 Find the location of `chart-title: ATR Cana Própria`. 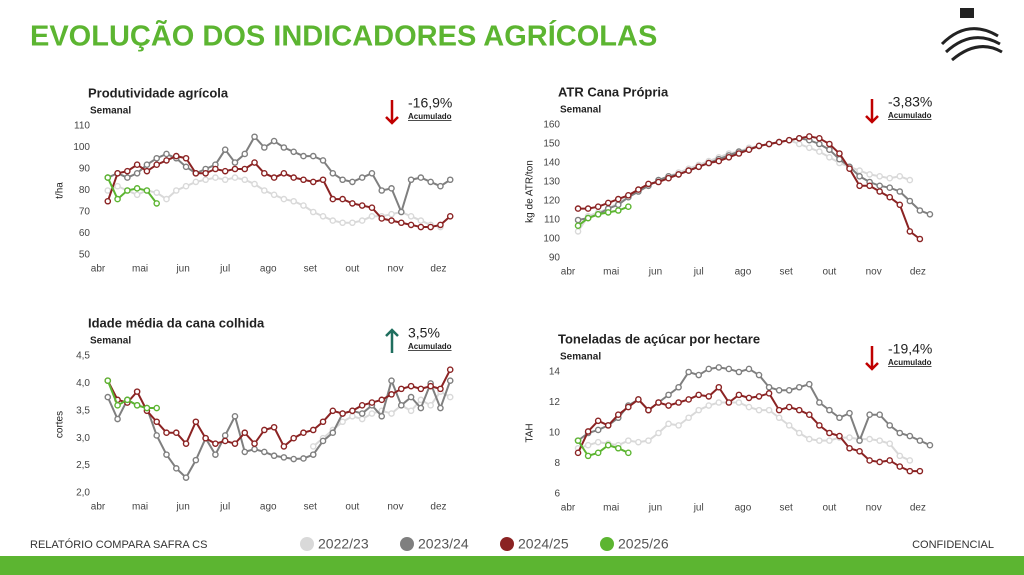

chart-title: ATR Cana Própria is located at coordinates (613, 91).